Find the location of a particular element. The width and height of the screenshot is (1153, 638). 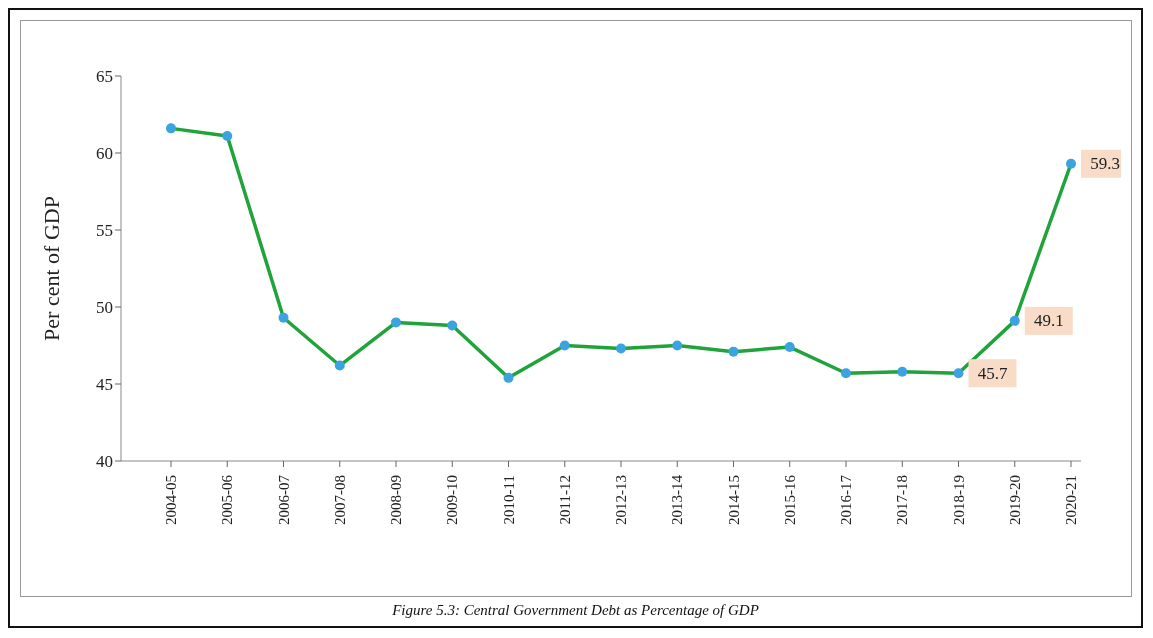

data-label: 49.1 is located at coordinates (1048, 321).